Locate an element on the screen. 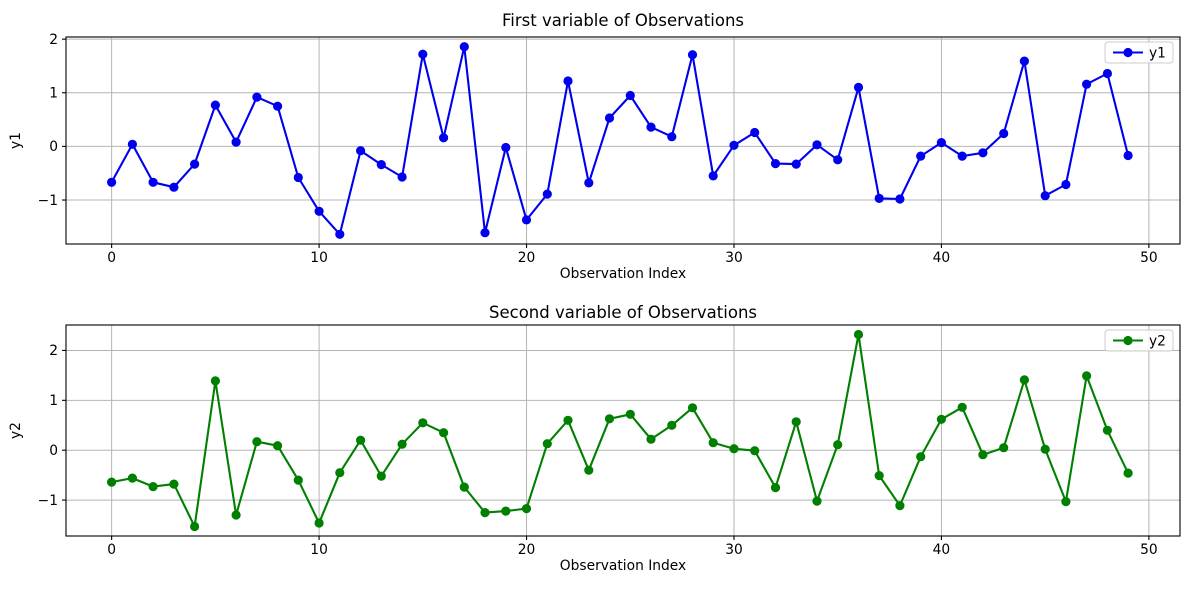  x-axis-tick-label: 10 is located at coordinates (319, 550).